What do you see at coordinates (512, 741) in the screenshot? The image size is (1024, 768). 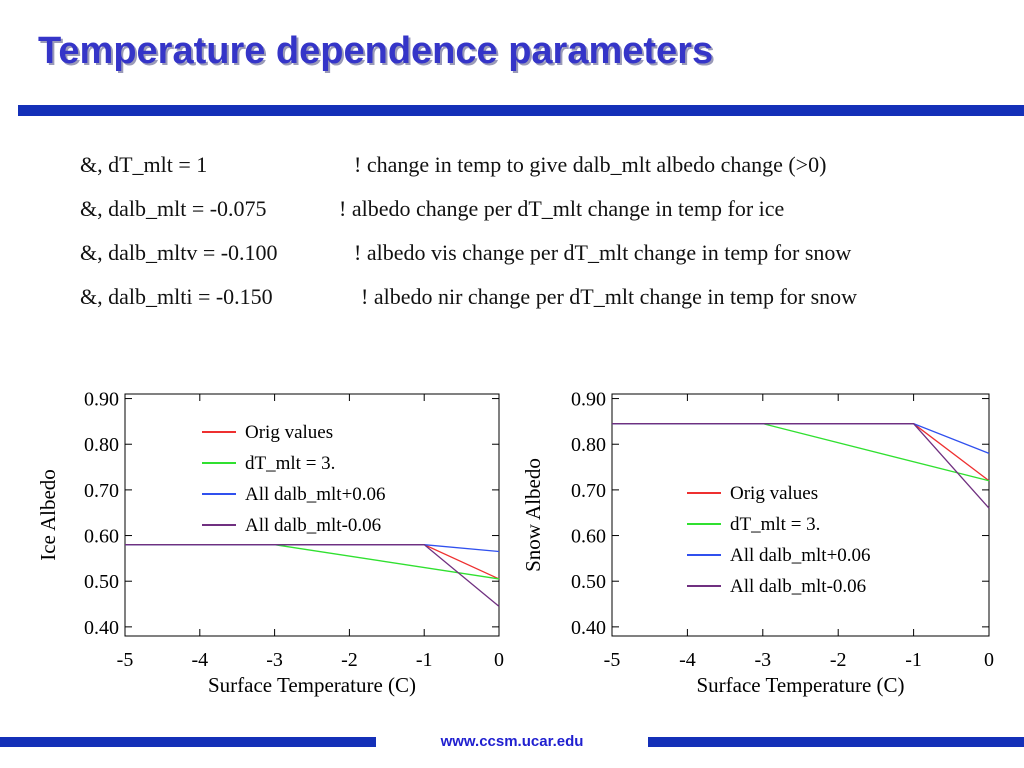 I see `footer-link: www.ccsm.ucar.edu` at bounding box center [512, 741].